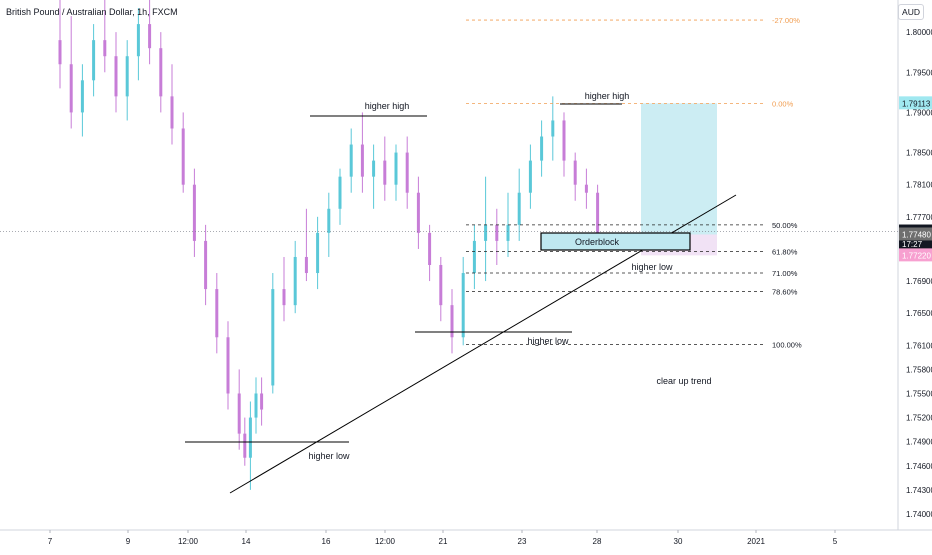 This screenshot has width=932, height=555. What do you see at coordinates (919, 72) in the screenshot?
I see `y-tick-label: 1.79500` at bounding box center [919, 72].